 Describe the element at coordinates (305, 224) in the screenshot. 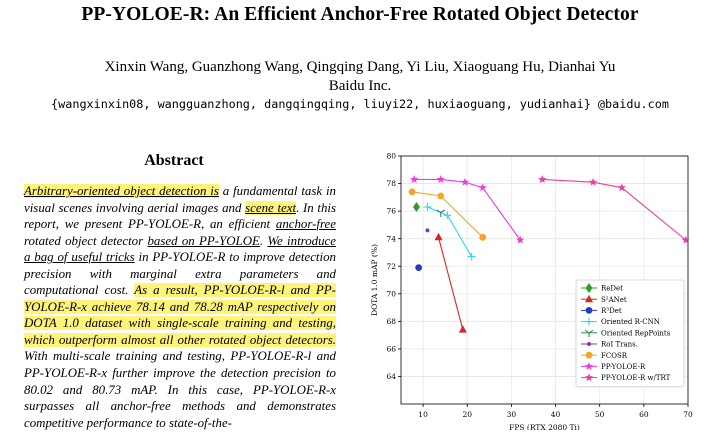

I see `underline-1: anchor-free` at that location.